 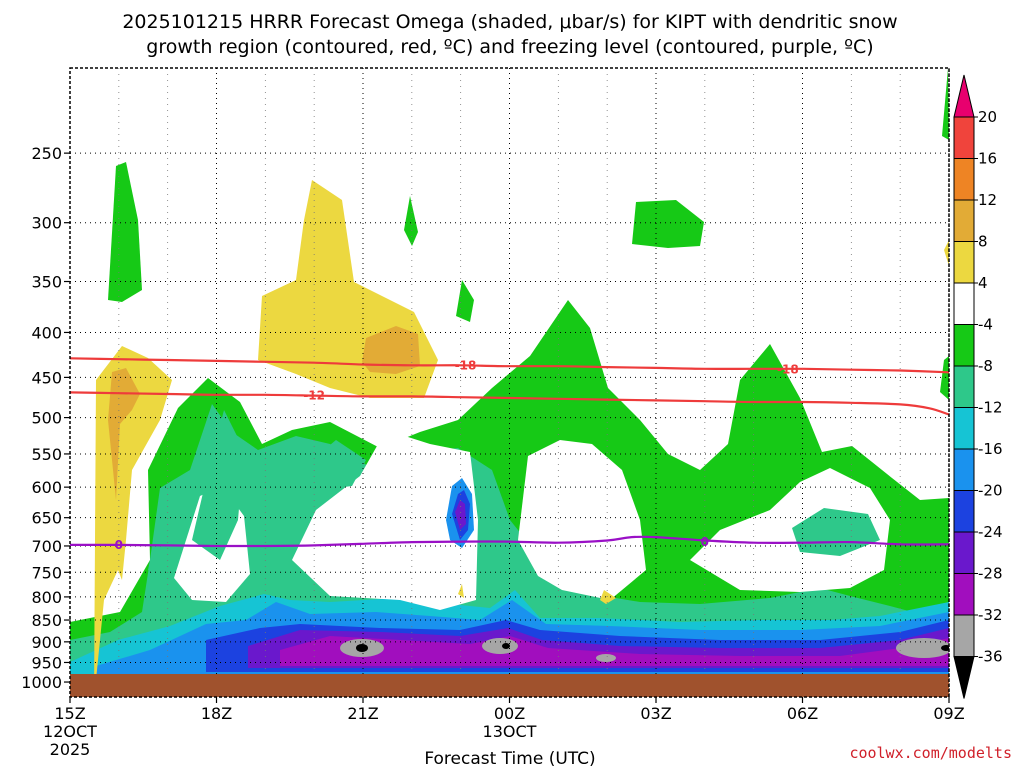 What do you see at coordinates (990, 408) in the screenshot?
I see `colorbar-label--12: -12` at bounding box center [990, 408].